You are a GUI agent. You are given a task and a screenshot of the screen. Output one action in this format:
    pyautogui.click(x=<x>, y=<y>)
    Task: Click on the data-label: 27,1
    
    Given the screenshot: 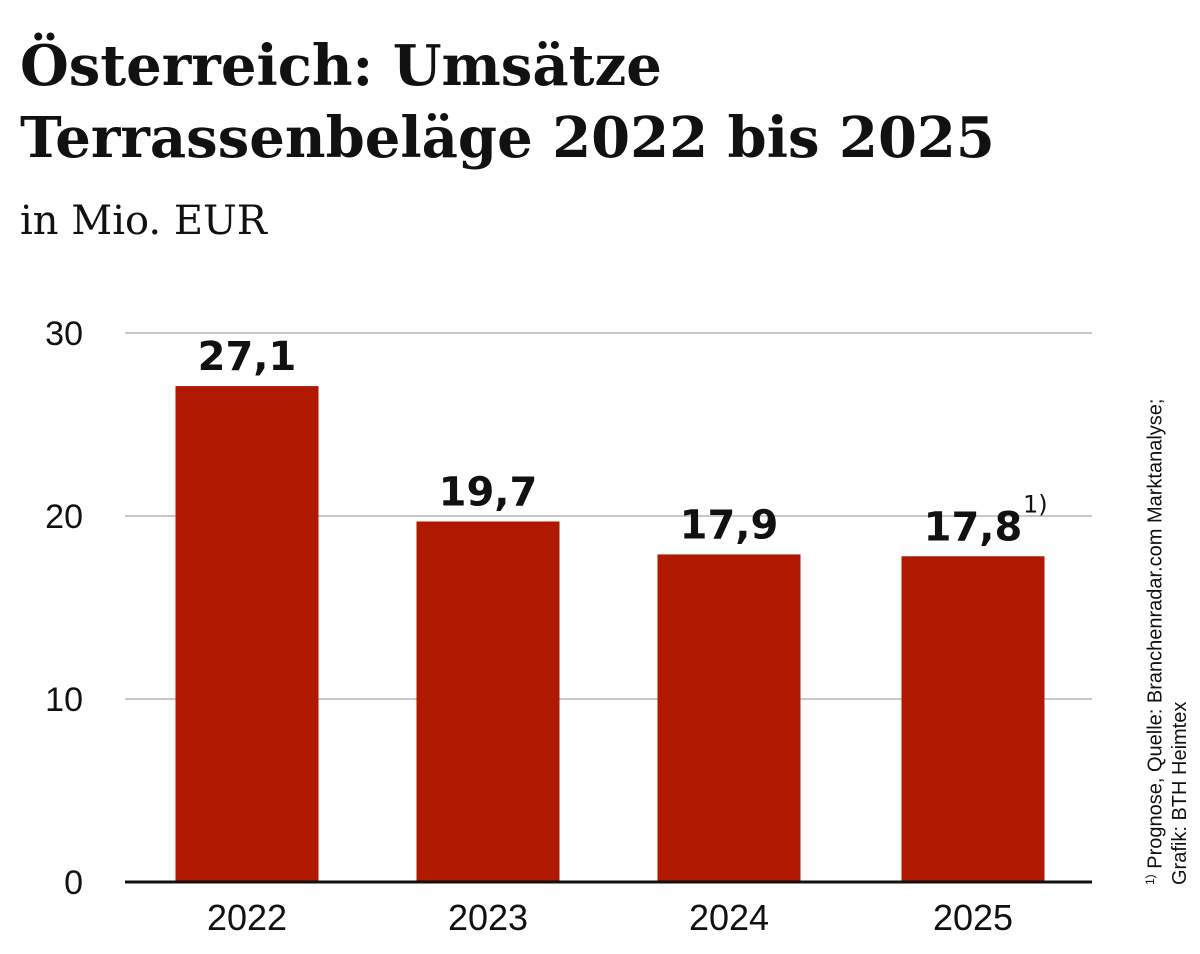 What is the action you would take?
    pyautogui.click(x=247, y=357)
    